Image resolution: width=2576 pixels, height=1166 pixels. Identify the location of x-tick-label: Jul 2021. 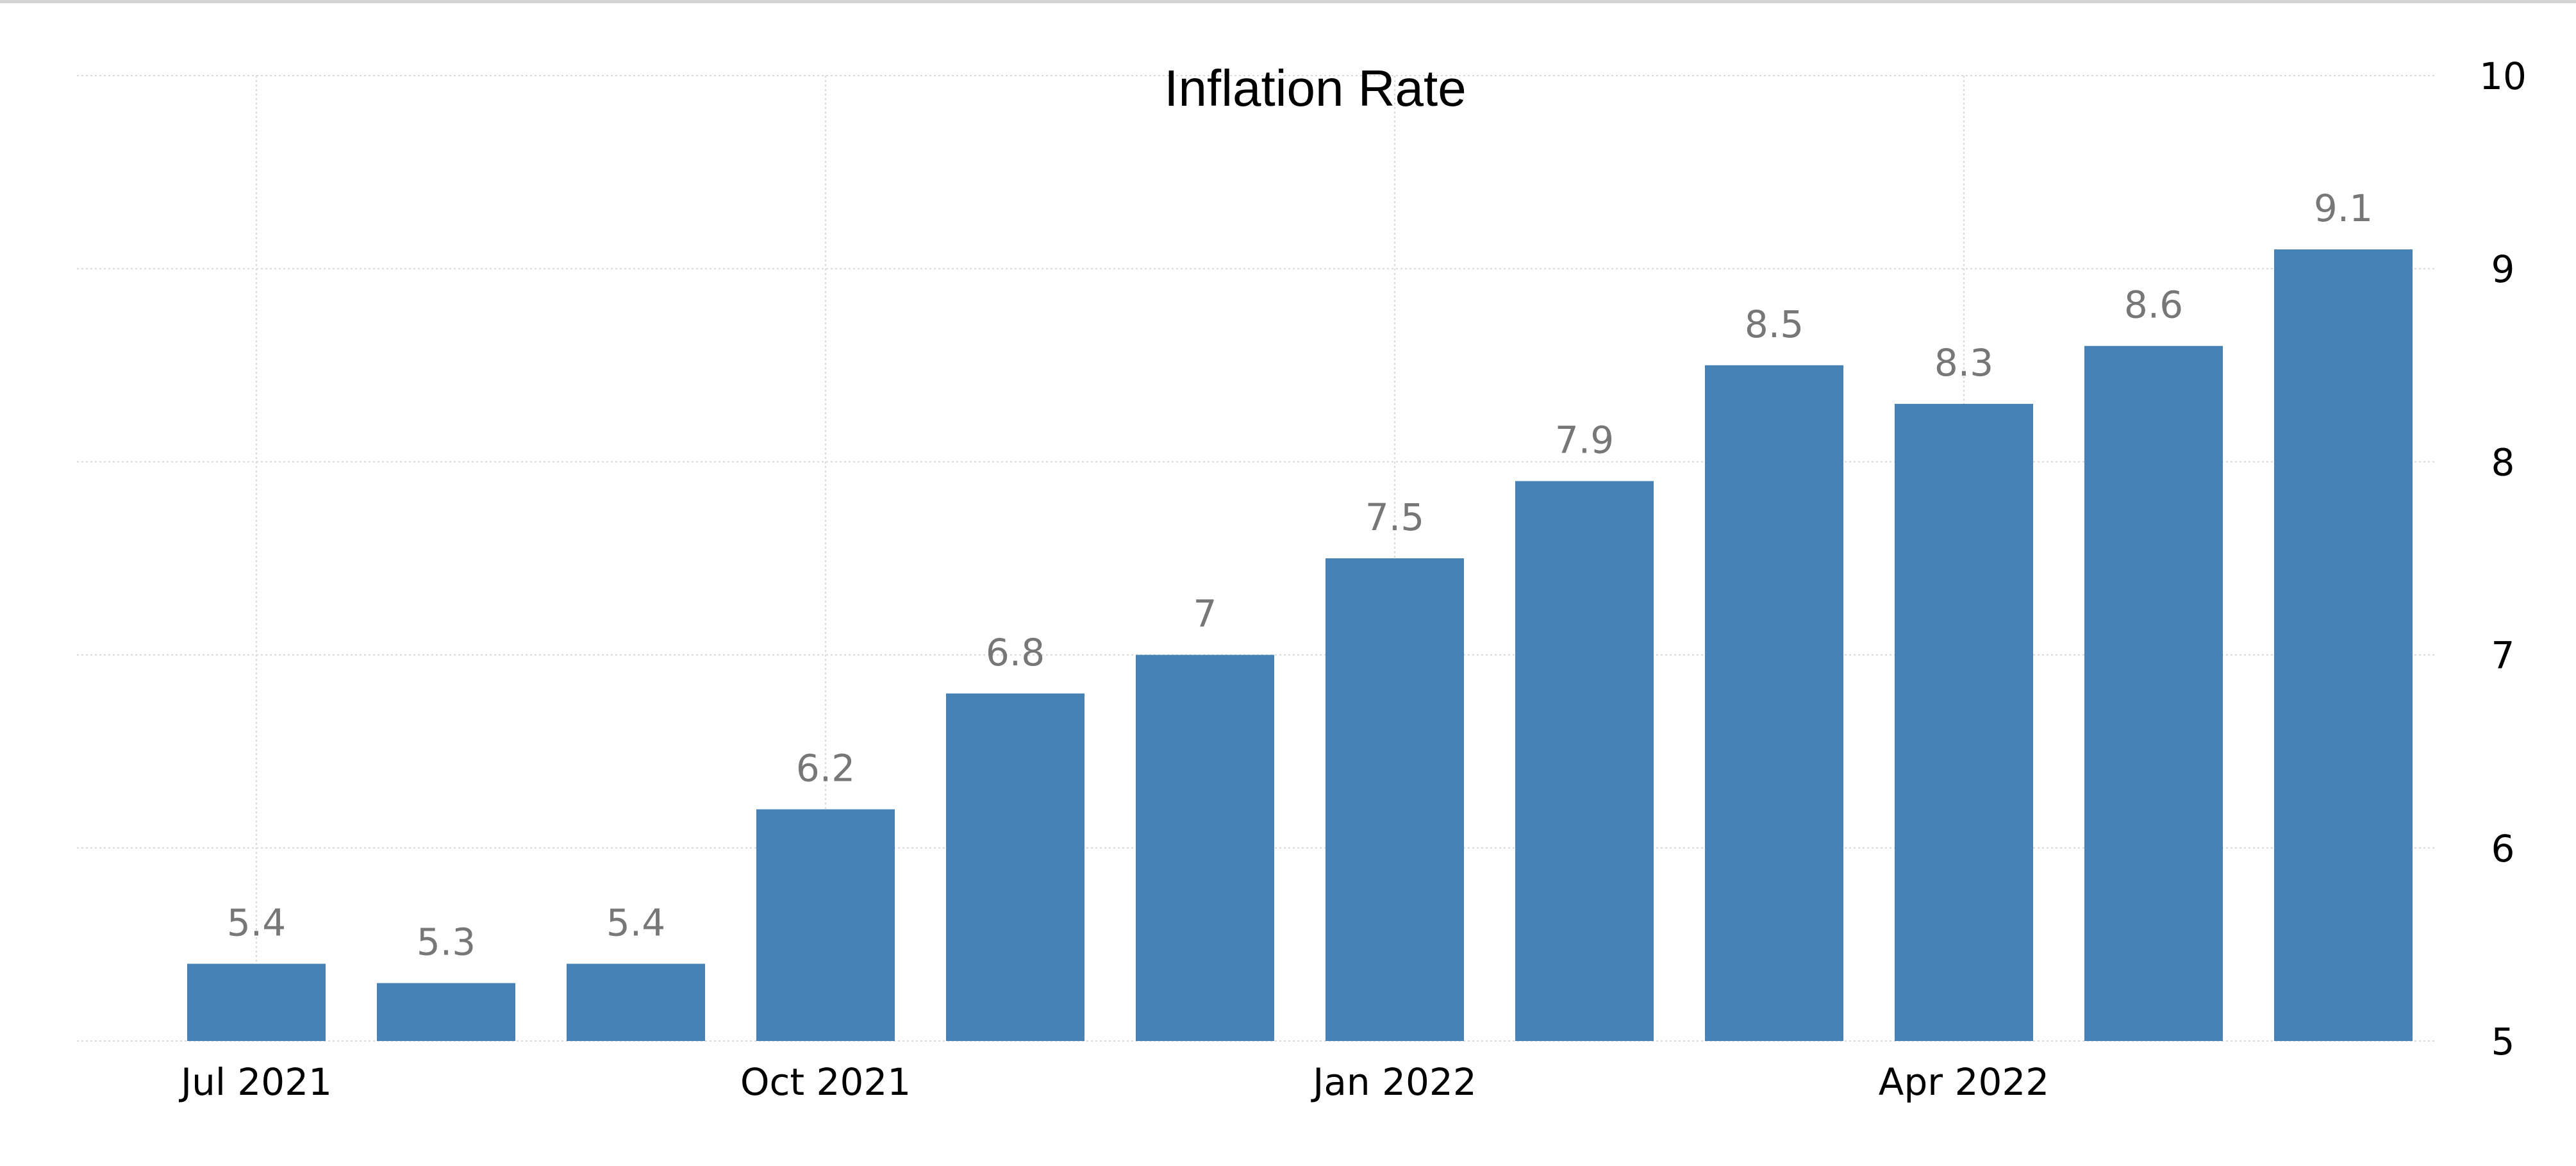
(255, 1082).